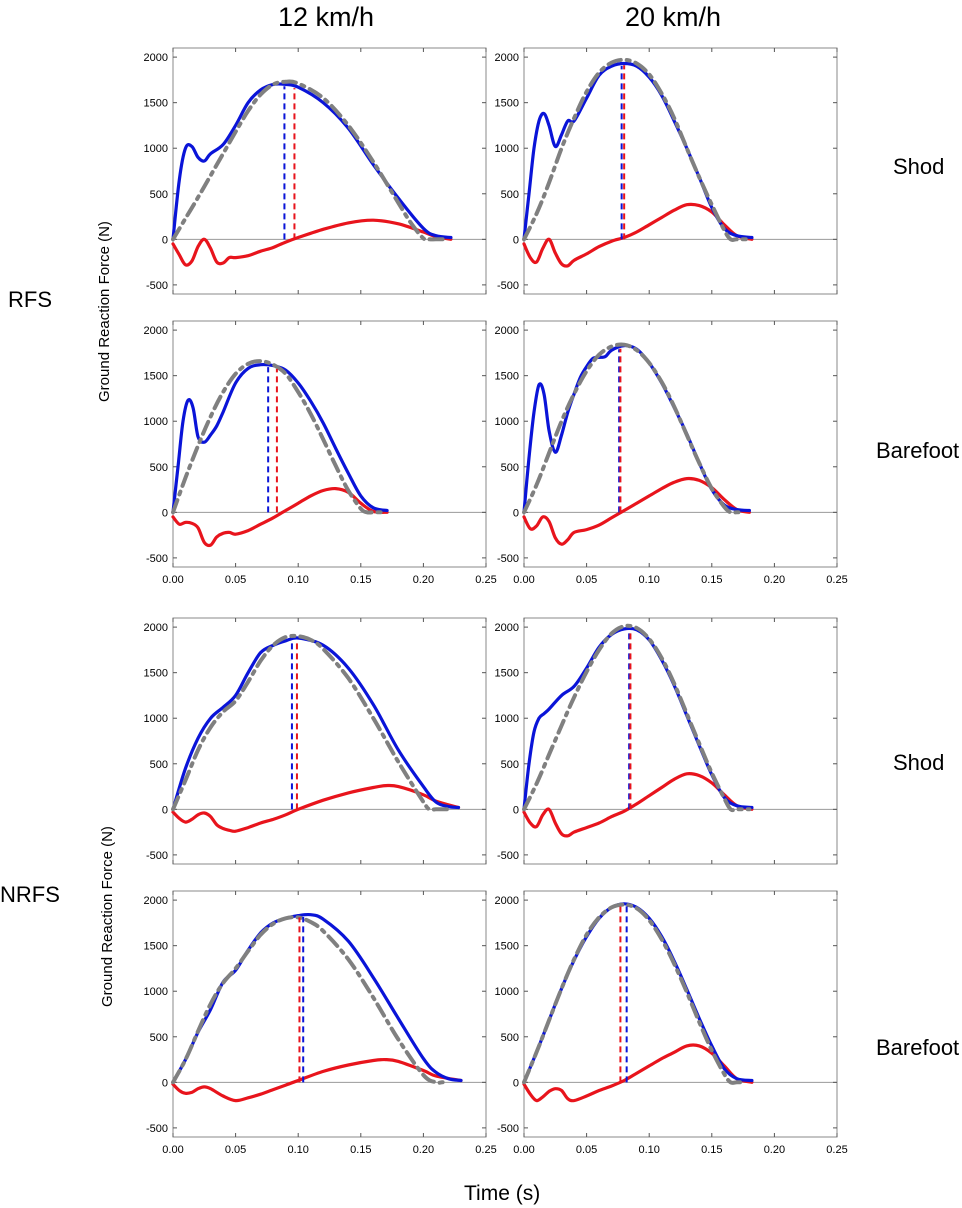  Describe the element at coordinates (919, 762) in the screenshot. I see `condition-title-nrfs-shod: Shod` at that location.